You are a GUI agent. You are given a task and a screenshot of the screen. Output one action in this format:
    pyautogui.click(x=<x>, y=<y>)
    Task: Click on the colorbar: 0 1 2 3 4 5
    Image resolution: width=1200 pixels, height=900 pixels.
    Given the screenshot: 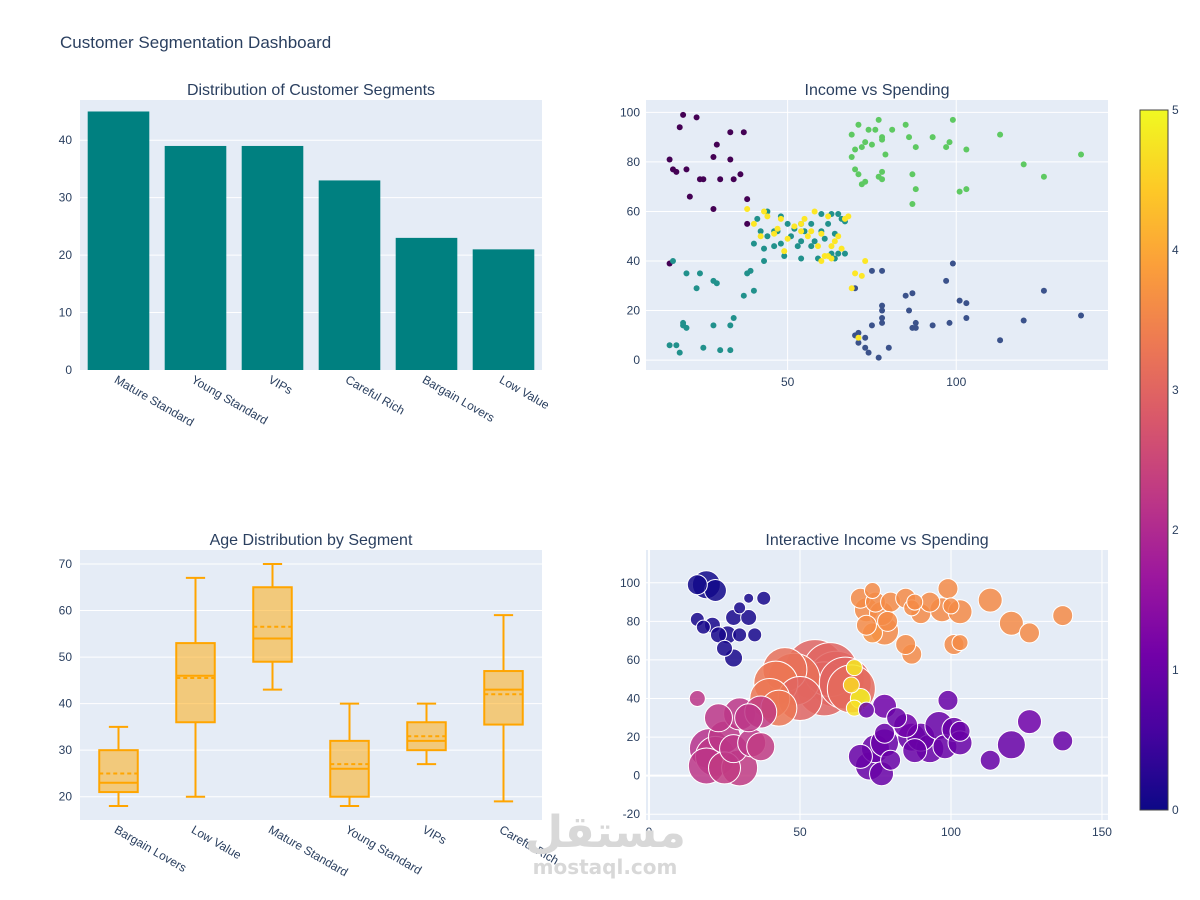 What is the action you would take?
    pyautogui.click(x=1159, y=460)
    